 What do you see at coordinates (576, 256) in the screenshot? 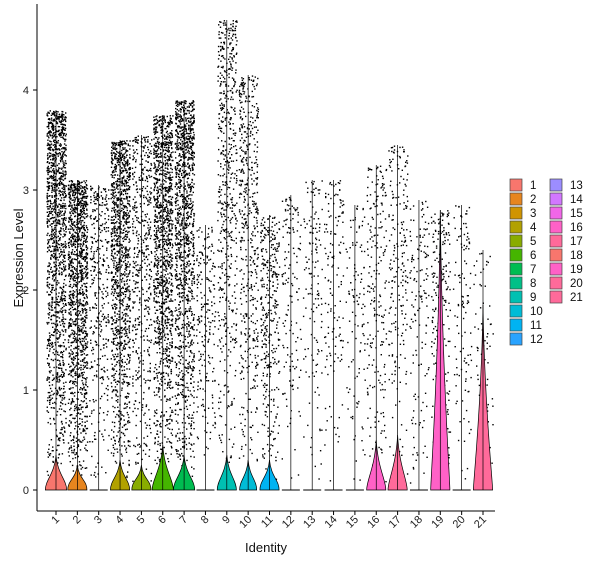
I see `legend-label-18: 18` at bounding box center [576, 256].